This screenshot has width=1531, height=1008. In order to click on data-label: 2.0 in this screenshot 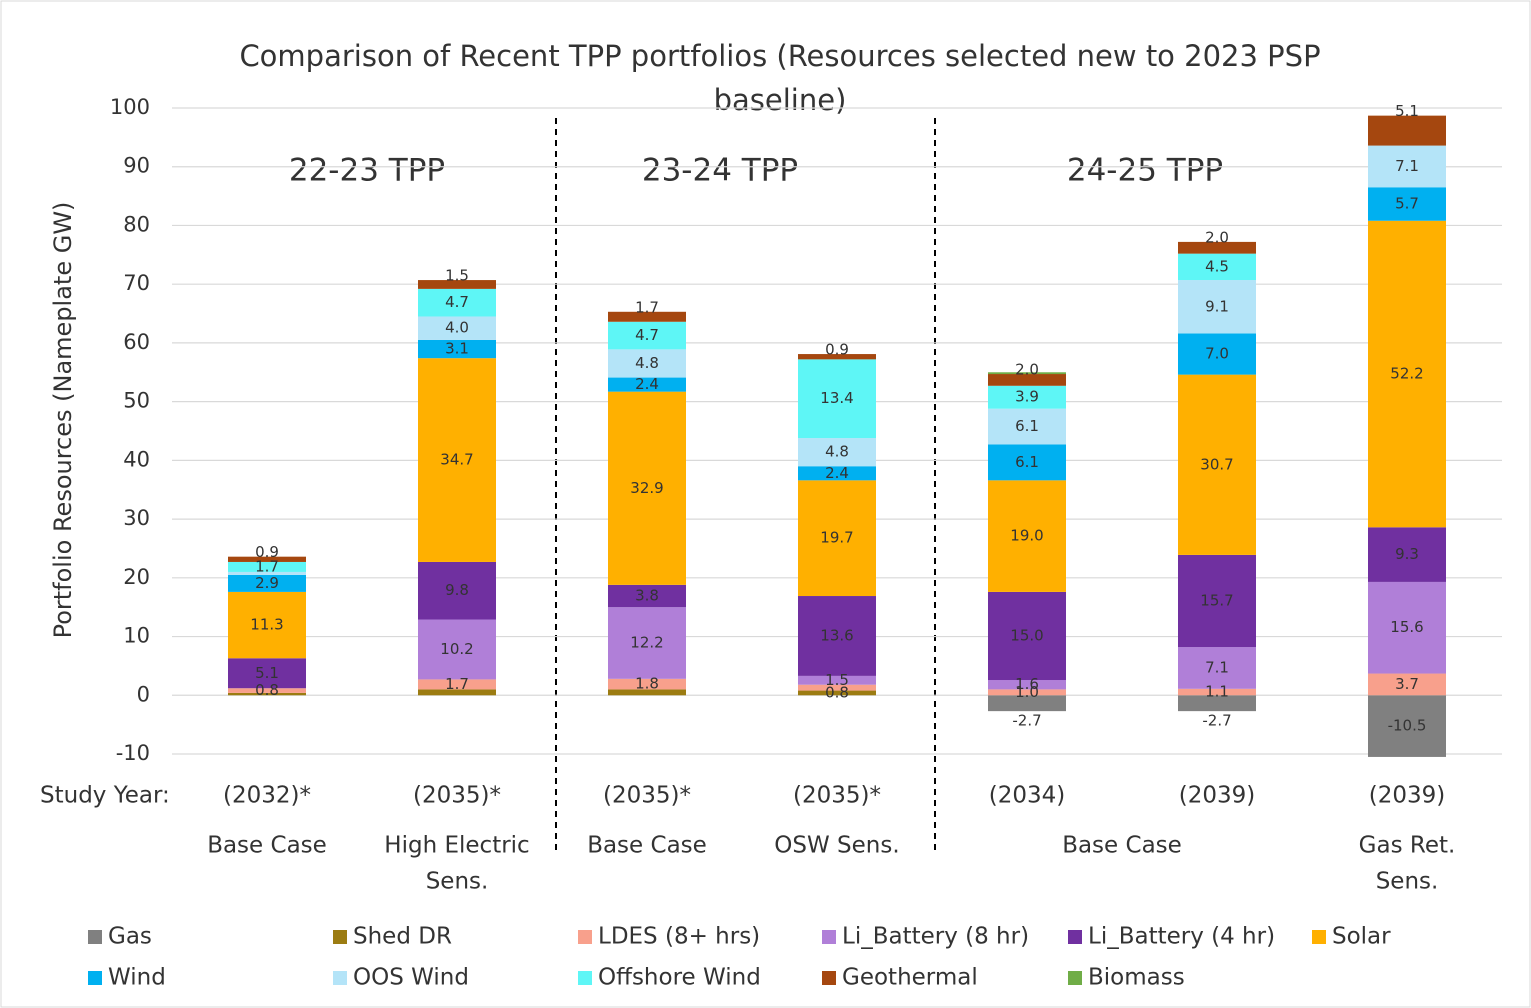, I will do `click(1027, 370)`.